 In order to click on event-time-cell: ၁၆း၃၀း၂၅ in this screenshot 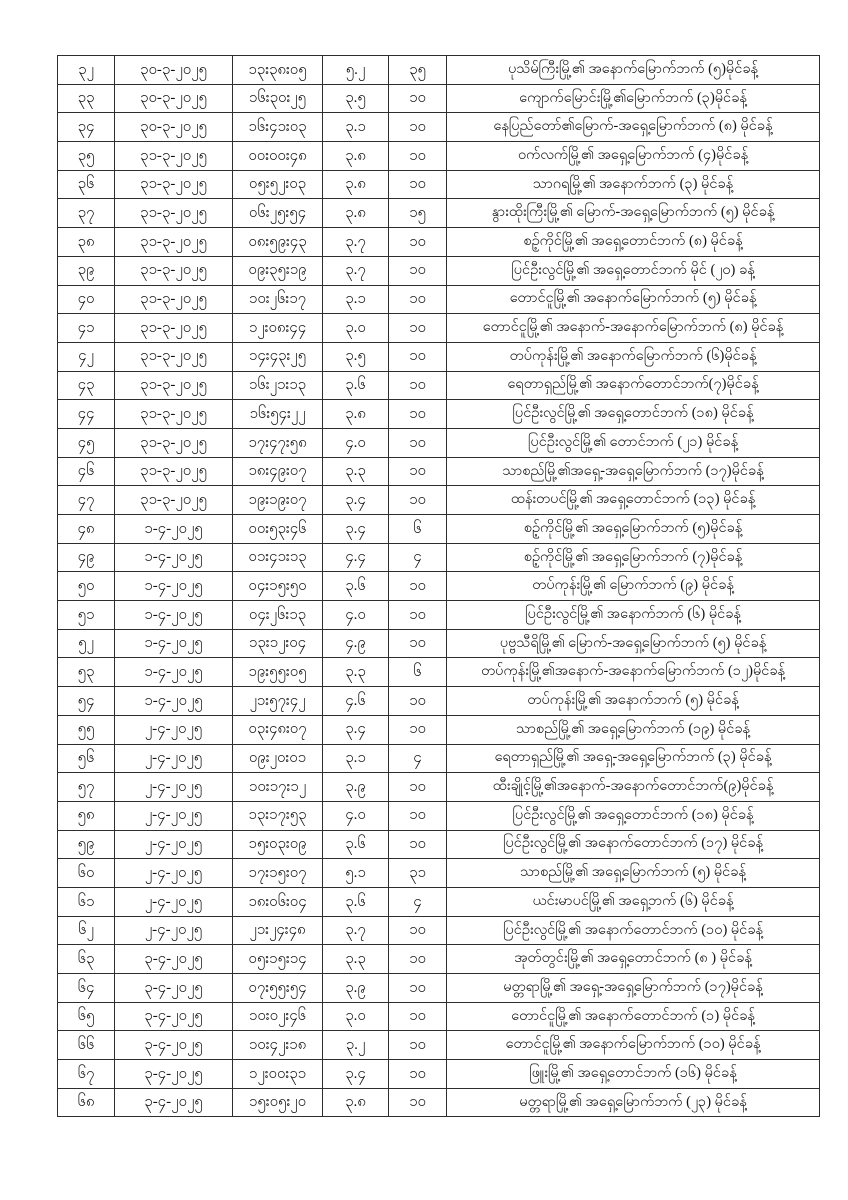, I will do `click(277, 98)`.